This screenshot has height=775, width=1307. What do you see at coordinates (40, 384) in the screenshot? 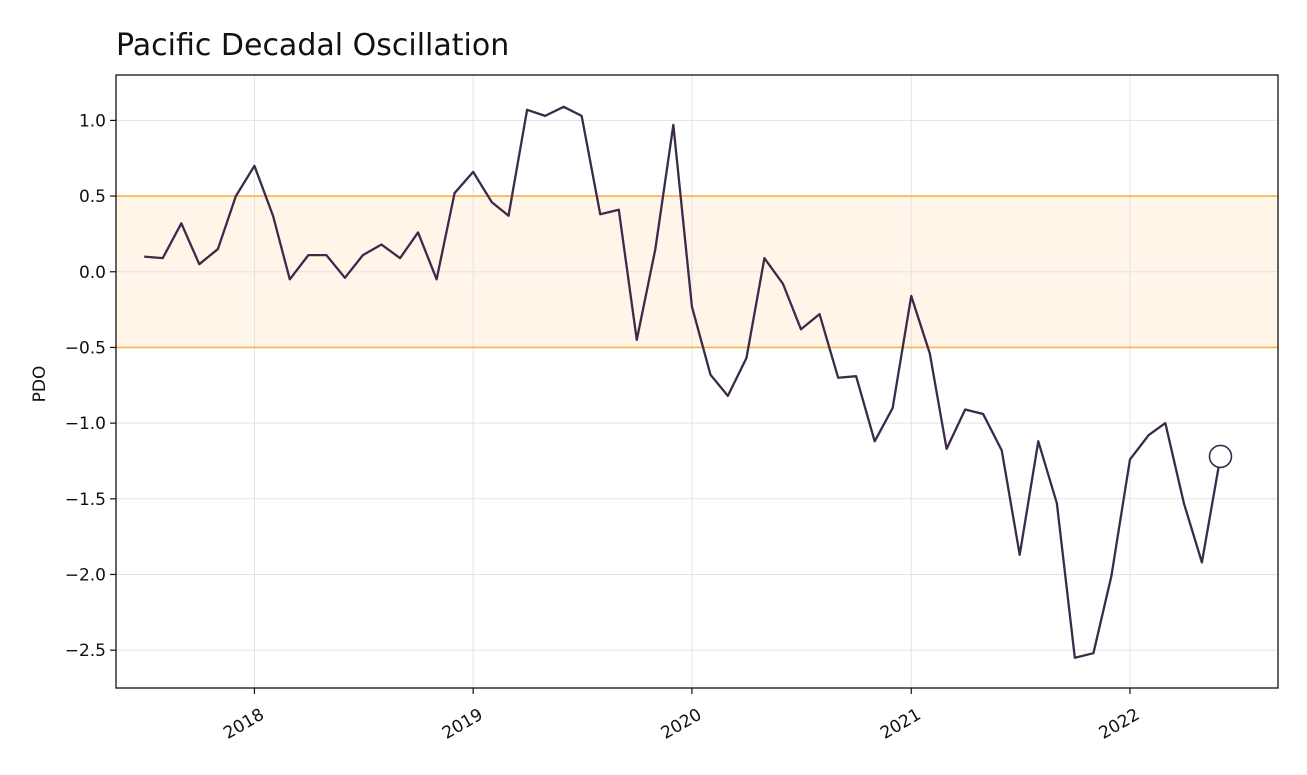
I see `y-axis-label: PDO` at bounding box center [40, 384].